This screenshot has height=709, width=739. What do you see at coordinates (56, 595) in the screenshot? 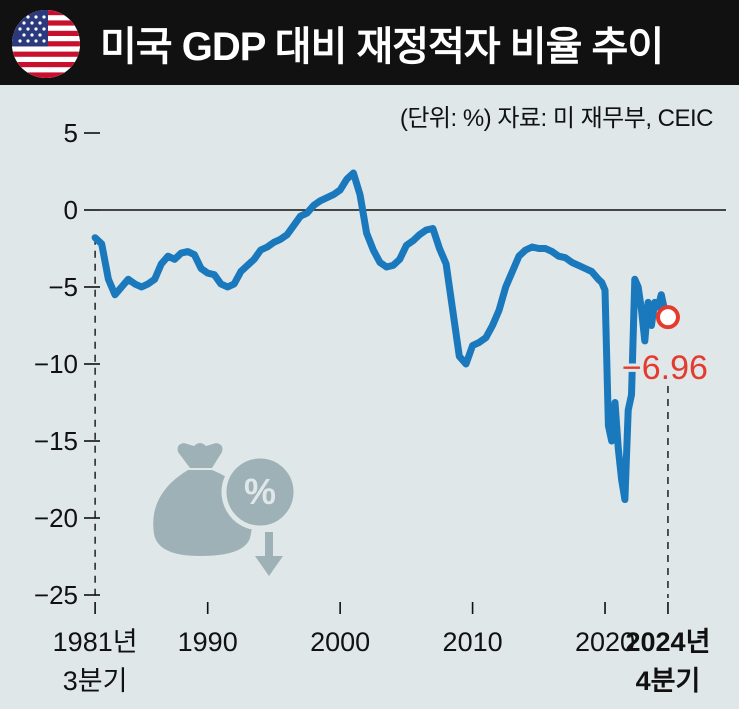
I see `y-tick-label: −25` at bounding box center [56, 595].